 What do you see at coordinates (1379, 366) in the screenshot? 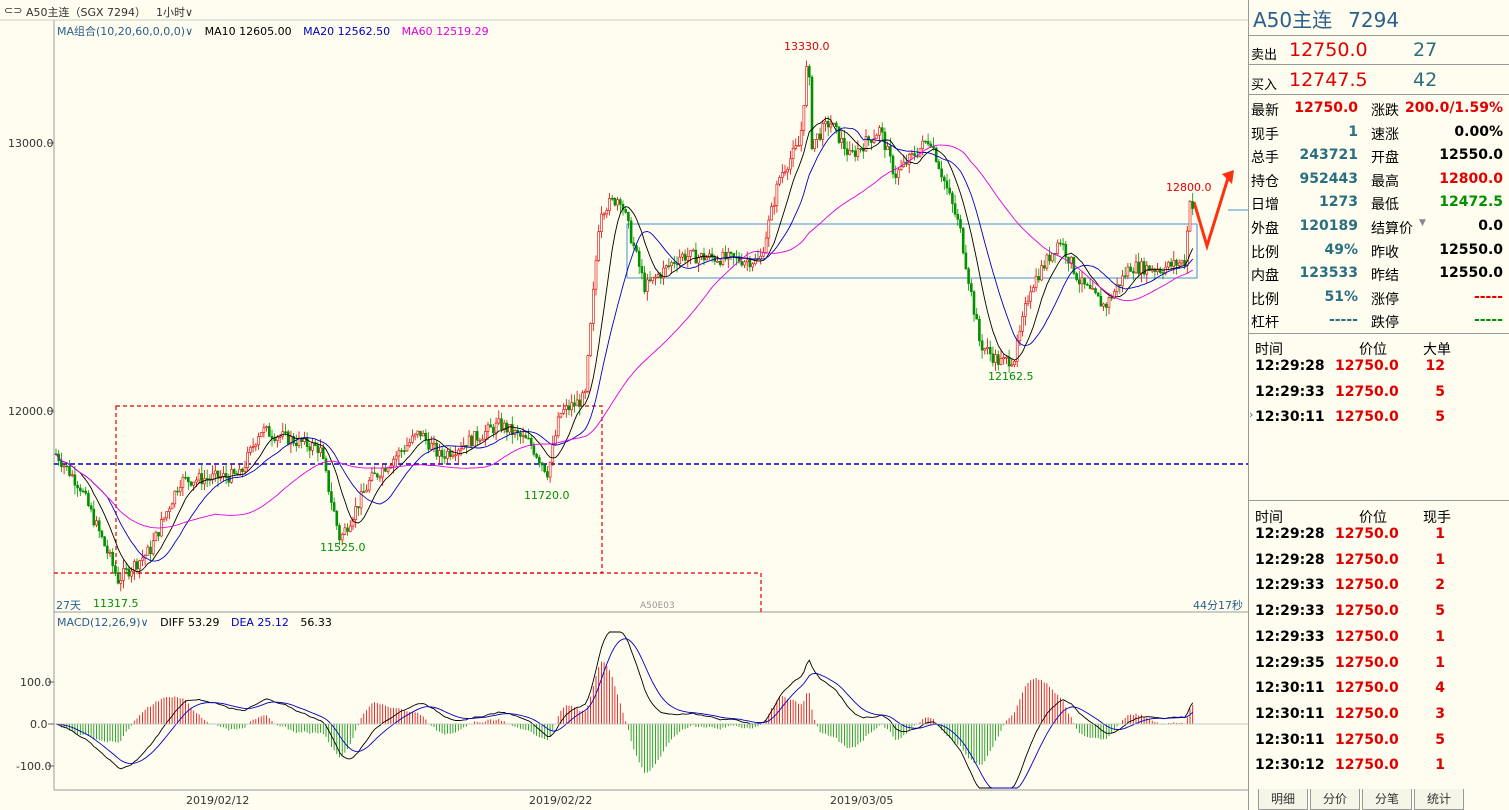
I see `table-row: 12:29:28 12750.0 12` at bounding box center [1379, 366].